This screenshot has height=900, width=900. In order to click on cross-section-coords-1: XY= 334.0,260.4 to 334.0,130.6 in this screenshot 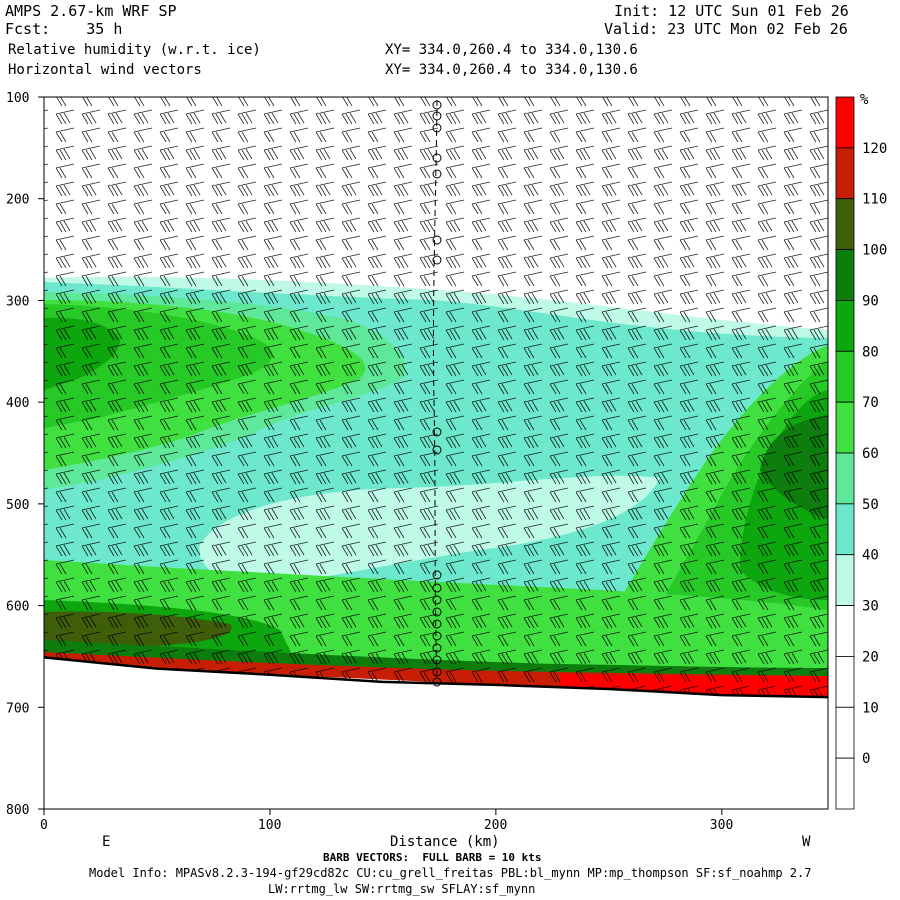, I will do `click(511, 50)`.